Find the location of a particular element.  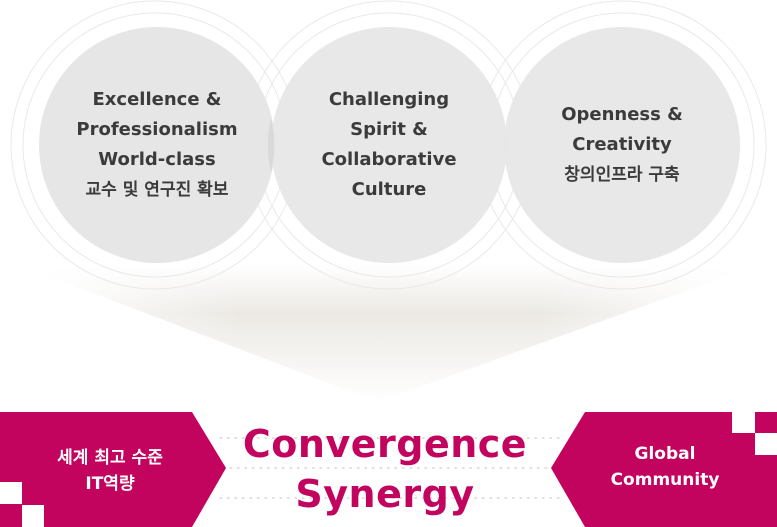

value-text-3: Openness & Creativity 창의인프라 구축 is located at coordinates (622, 145).